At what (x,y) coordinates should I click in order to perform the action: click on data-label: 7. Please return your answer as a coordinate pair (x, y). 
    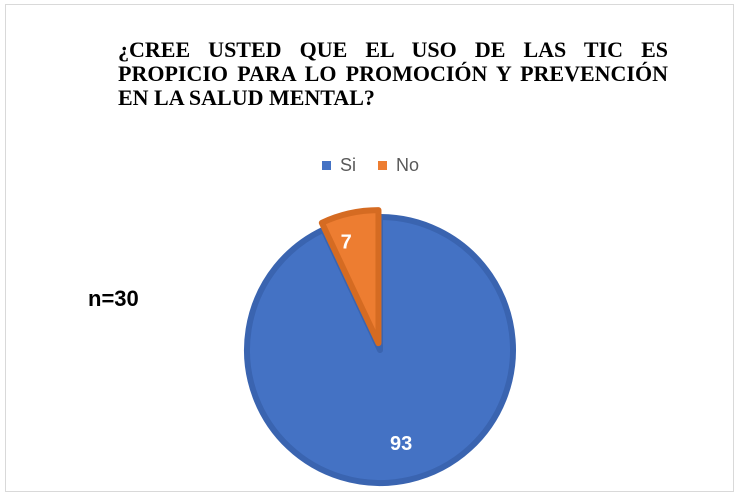
    Looking at the image, I should click on (346, 243).